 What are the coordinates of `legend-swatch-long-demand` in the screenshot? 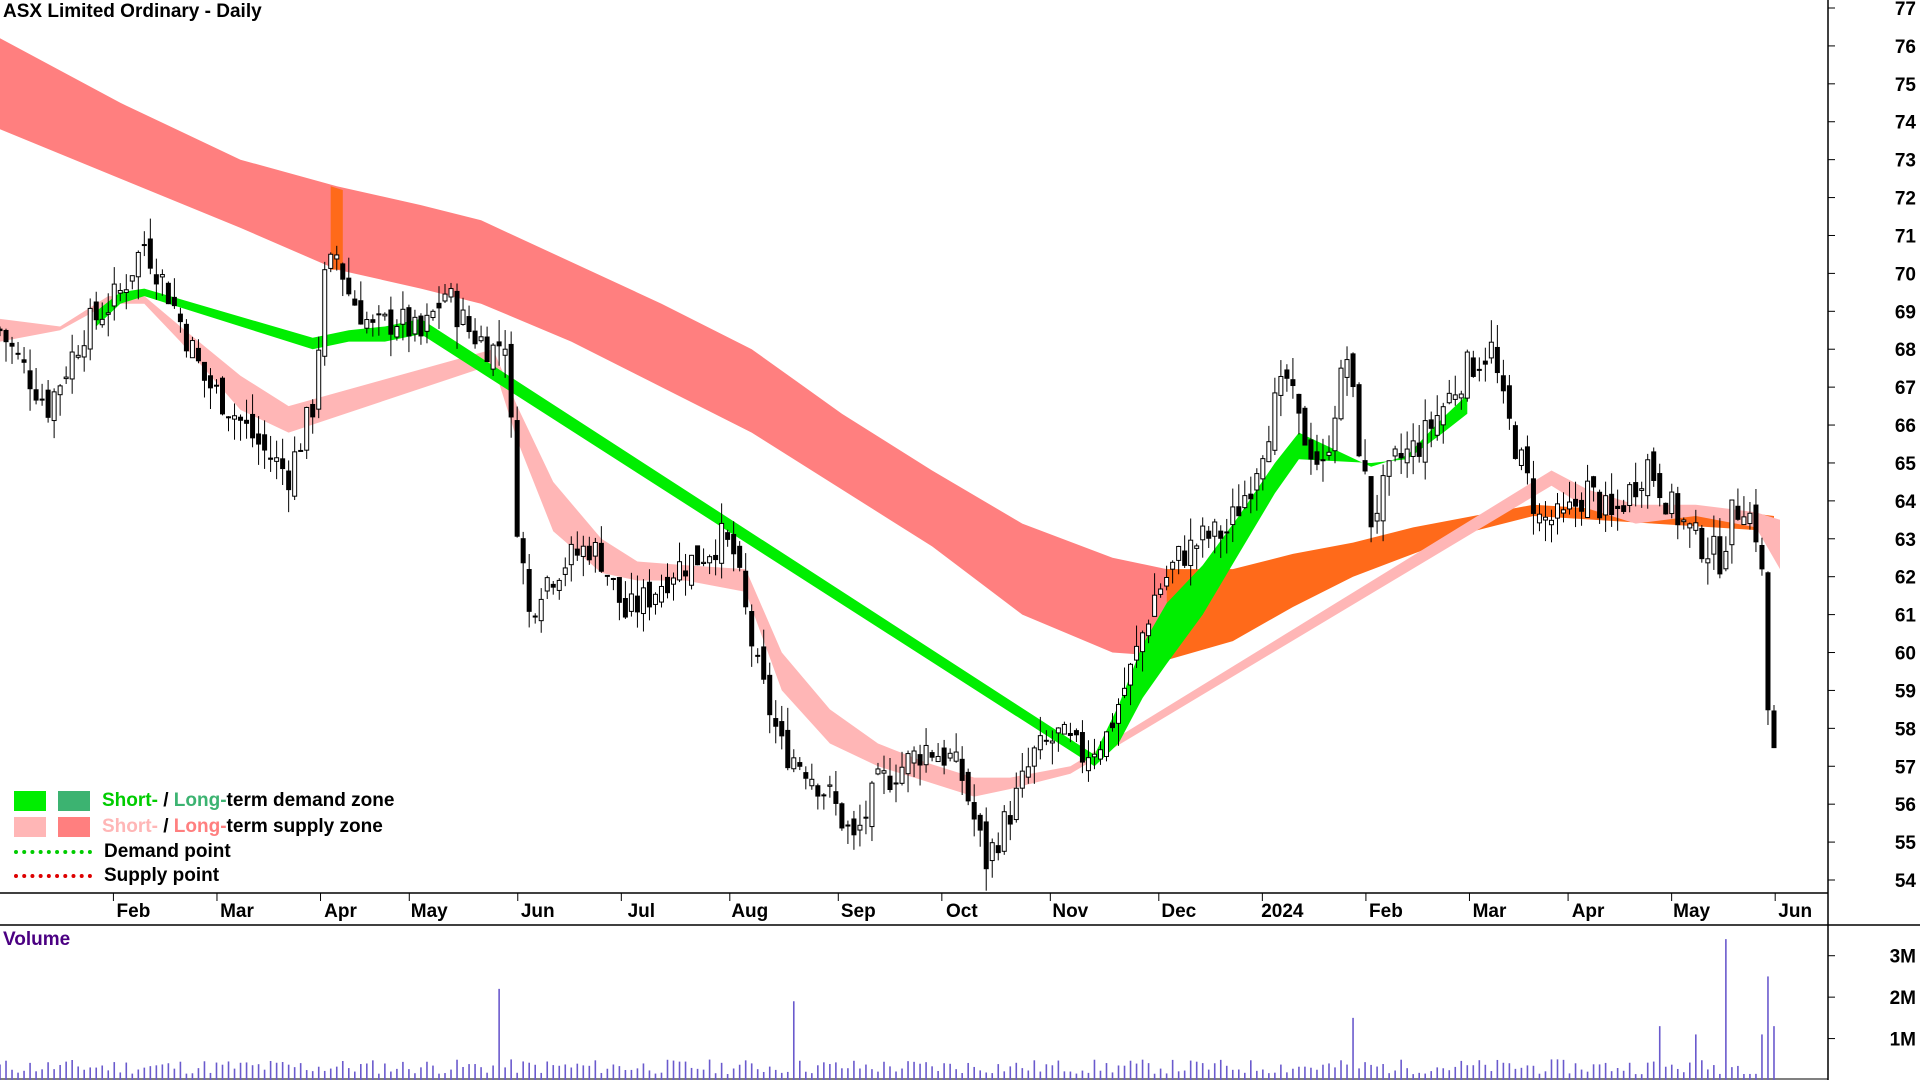 It's located at (74, 801).